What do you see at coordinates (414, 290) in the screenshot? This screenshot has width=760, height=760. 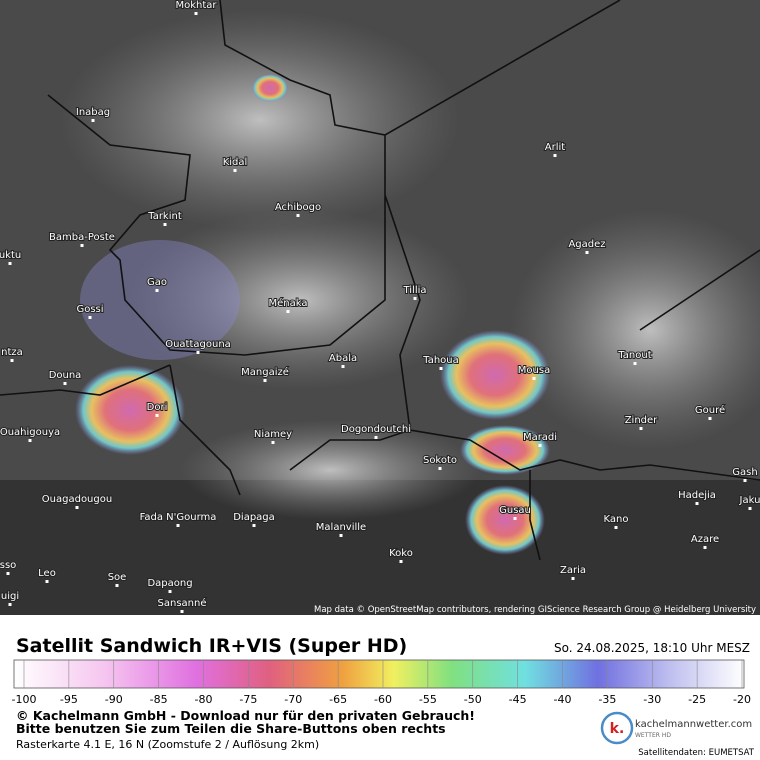 I see `city-label: Tillia` at bounding box center [414, 290].